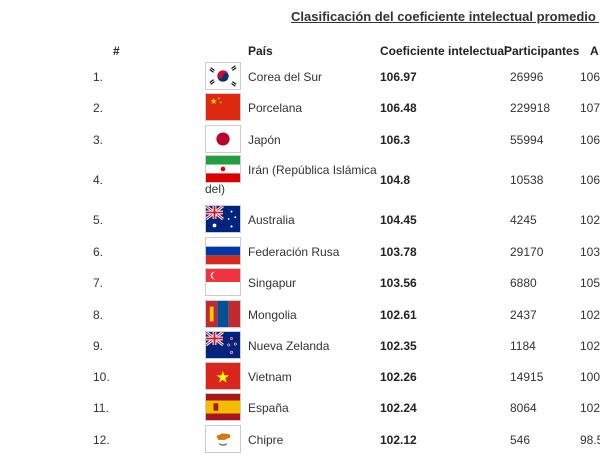 The image size is (600, 455). Describe the element at coordinates (272, 283) in the screenshot. I see `country-name: Singapur` at that location.